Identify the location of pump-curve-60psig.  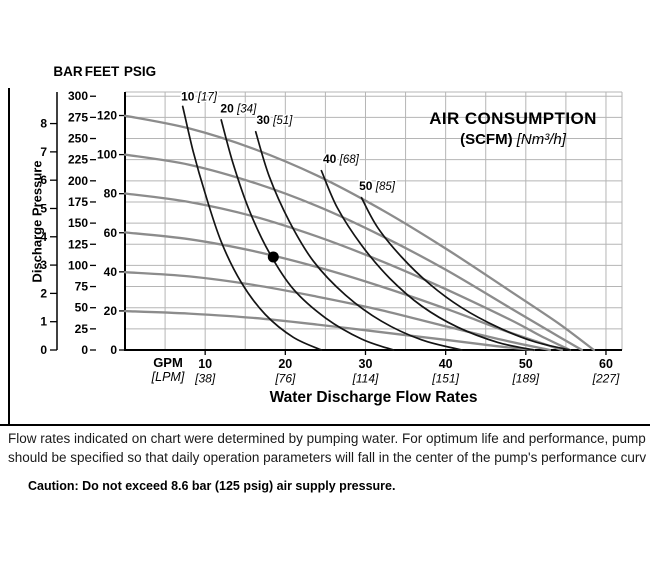
(343, 291).